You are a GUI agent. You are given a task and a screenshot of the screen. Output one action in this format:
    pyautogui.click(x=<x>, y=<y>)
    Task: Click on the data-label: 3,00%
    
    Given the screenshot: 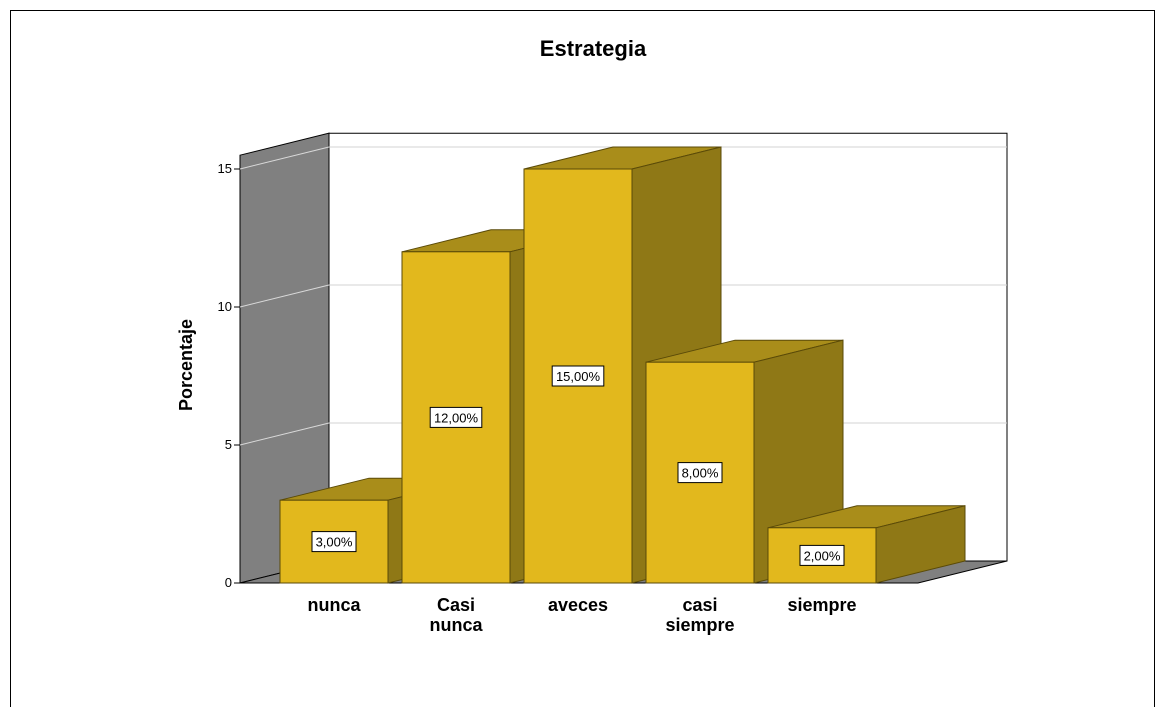 What is the action you would take?
    pyautogui.click(x=334, y=542)
    